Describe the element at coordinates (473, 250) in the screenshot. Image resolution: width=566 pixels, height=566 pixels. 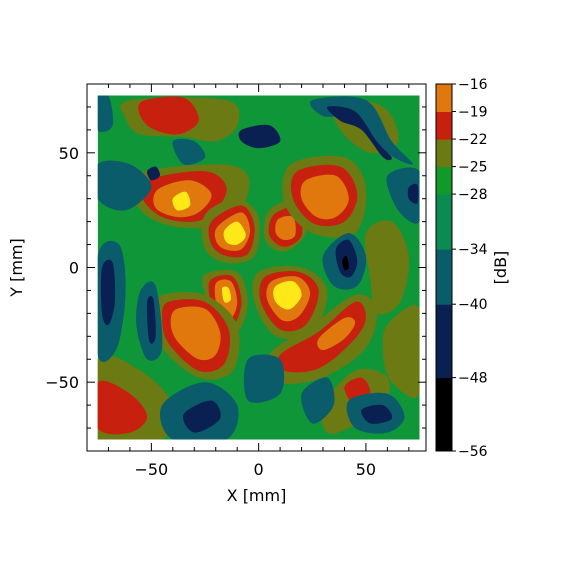
I see `colorbar-tick-label: −34` at that location.